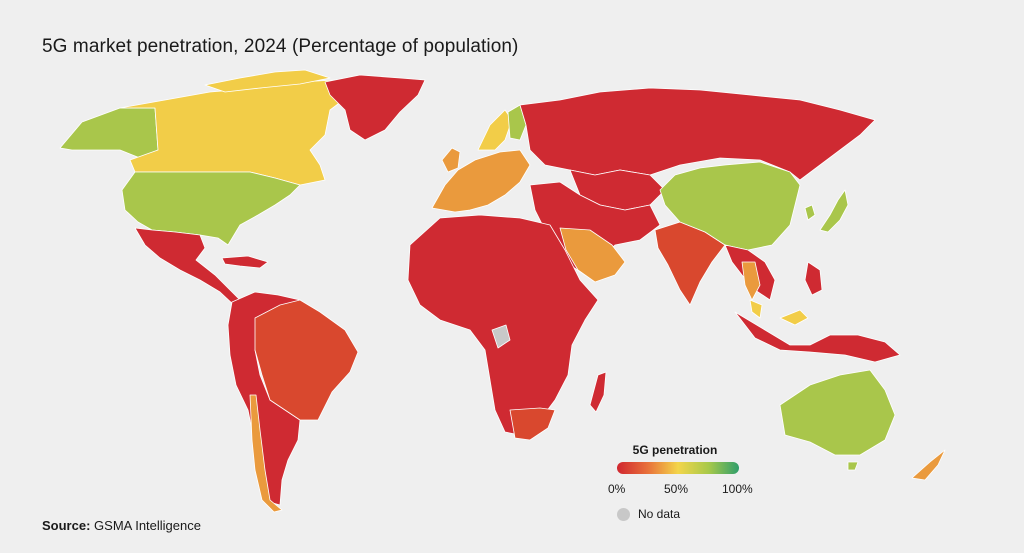 The width and height of the screenshot is (1024, 553). What do you see at coordinates (267, 81) in the screenshot?
I see `region-canada-islands` at bounding box center [267, 81].